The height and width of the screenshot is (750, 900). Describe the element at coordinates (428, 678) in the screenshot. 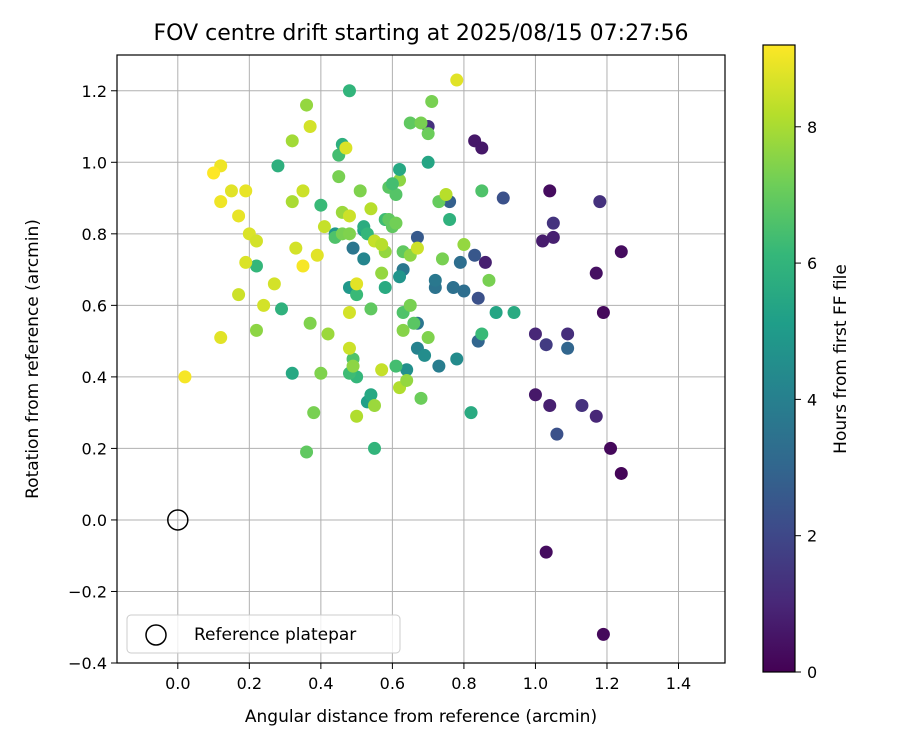

I see `x-axis: 0.0 0.2 0.4 0.6 0.8 1.0 1.2 1.4` at that location.